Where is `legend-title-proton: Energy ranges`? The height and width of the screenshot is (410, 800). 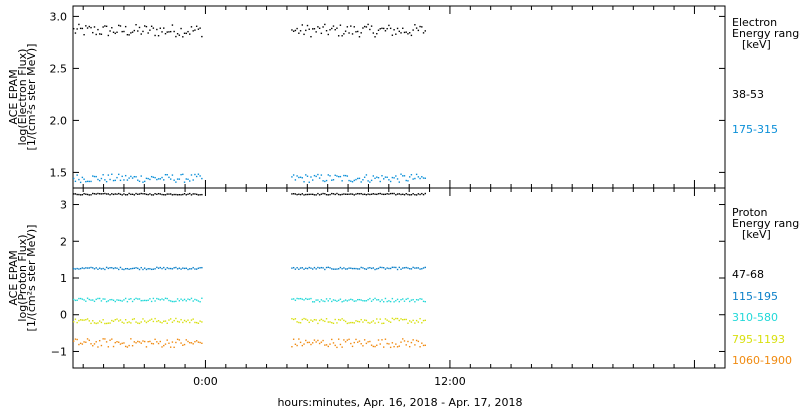 legend-title-proton: Energy ranges is located at coordinates (766, 223).